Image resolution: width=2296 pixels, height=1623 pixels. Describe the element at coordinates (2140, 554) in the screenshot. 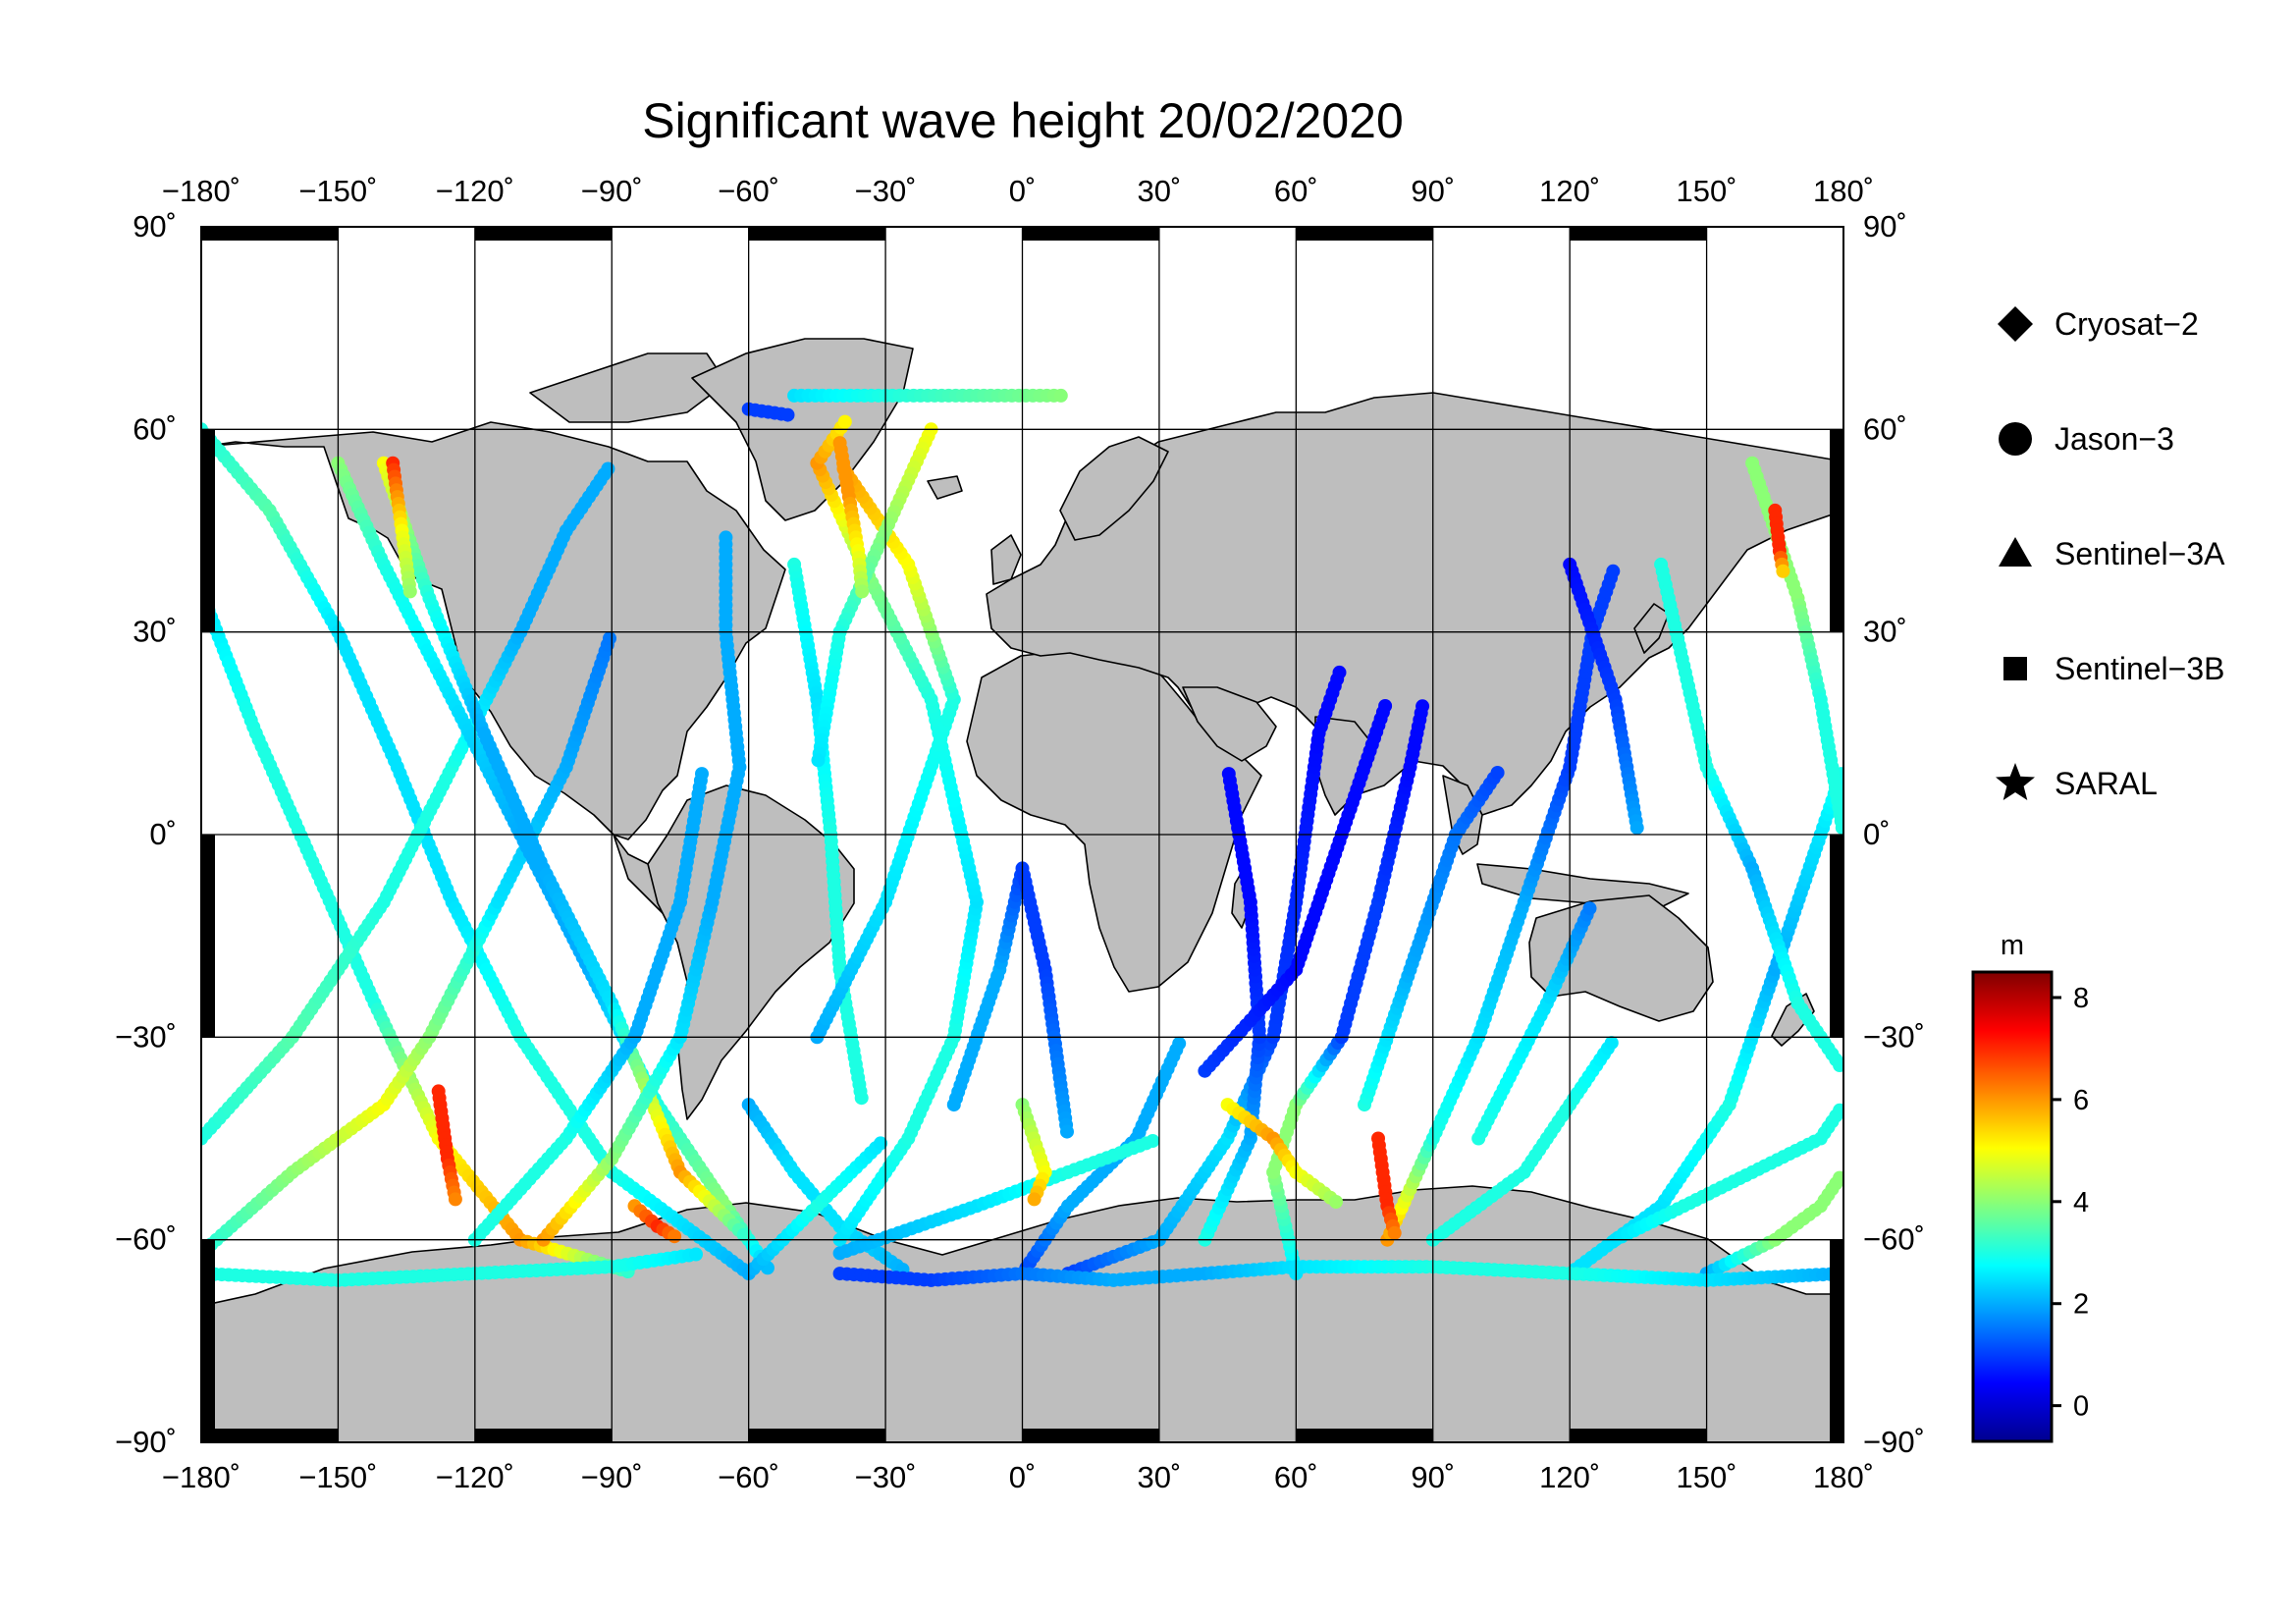

I see `legend-label: Sentinel−3A` at that location.